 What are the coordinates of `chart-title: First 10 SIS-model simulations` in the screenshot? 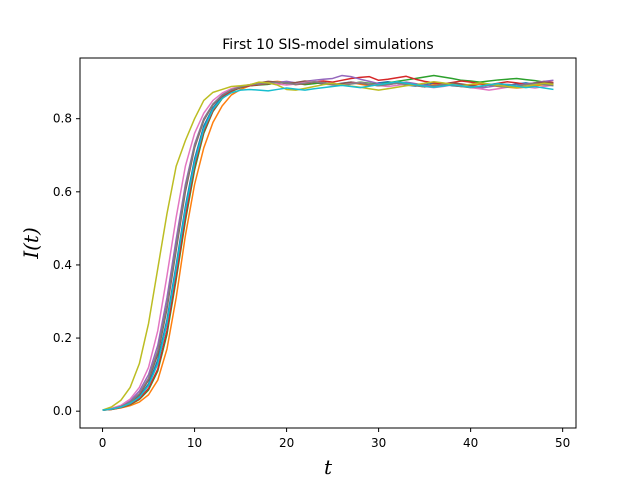 It's located at (327, 45).